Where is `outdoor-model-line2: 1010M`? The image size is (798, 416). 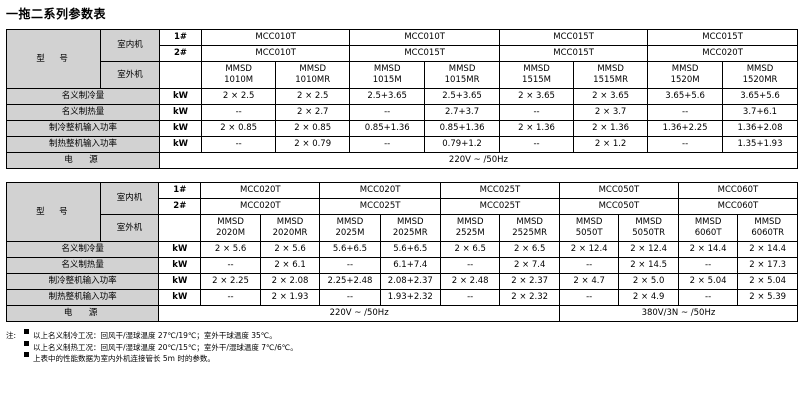 outdoor-model-line2: 1010M is located at coordinates (239, 80).